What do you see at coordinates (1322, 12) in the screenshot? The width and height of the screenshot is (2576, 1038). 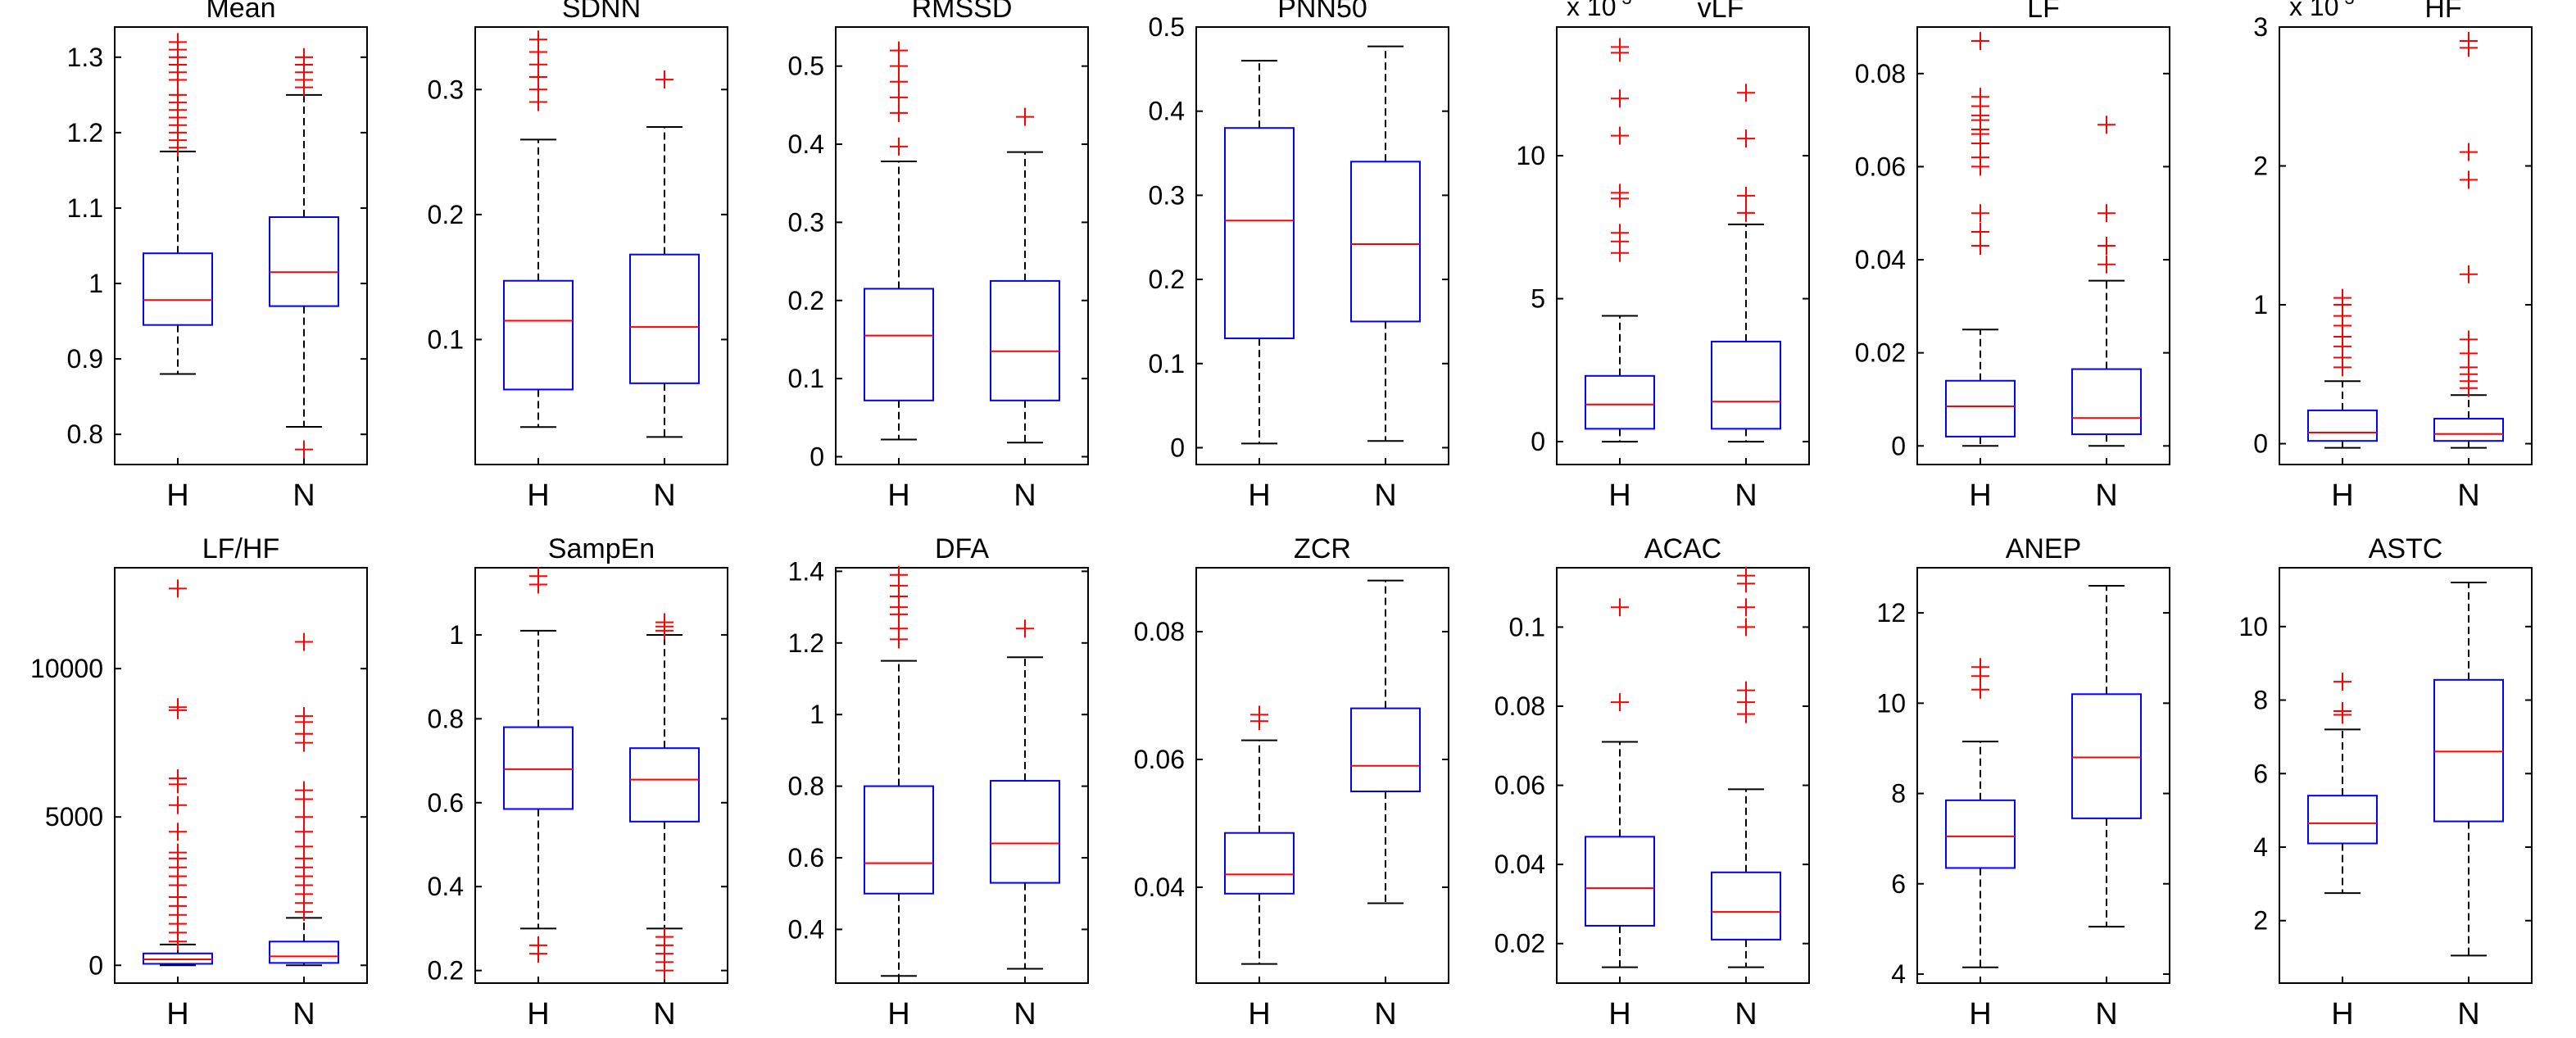 I see `panel-title: PNN50` at bounding box center [1322, 12].